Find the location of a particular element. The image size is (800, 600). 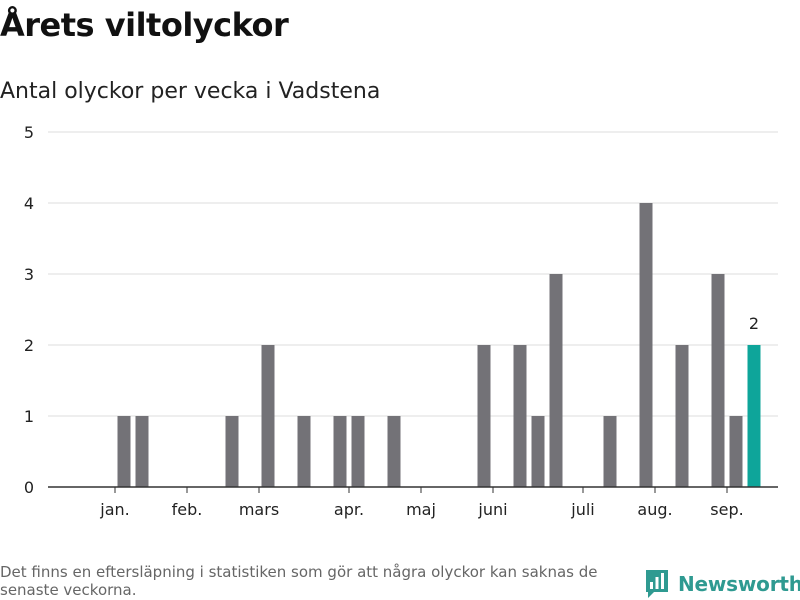

y-tick-label: 2 is located at coordinates (29, 345).